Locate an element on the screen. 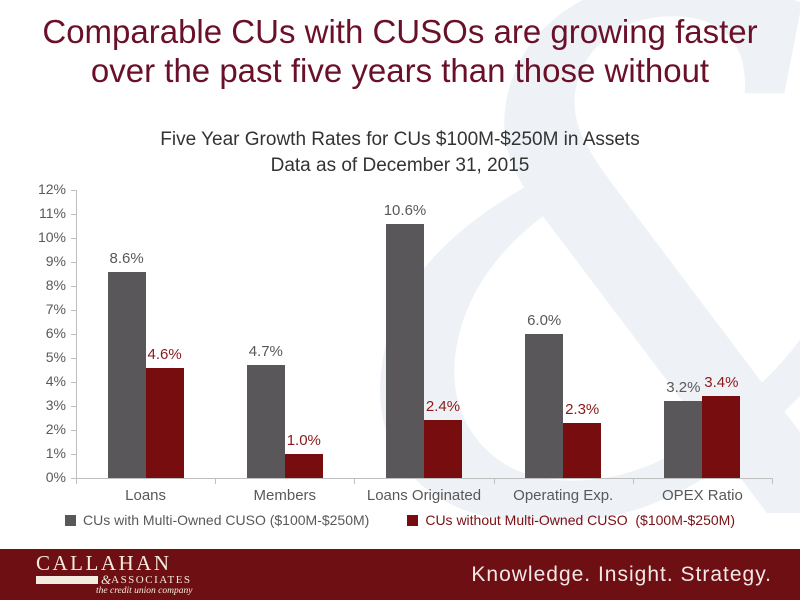 Image resolution: width=800 pixels, height=600 pixels. category-label: Loans is located at coordinates (146, 495).